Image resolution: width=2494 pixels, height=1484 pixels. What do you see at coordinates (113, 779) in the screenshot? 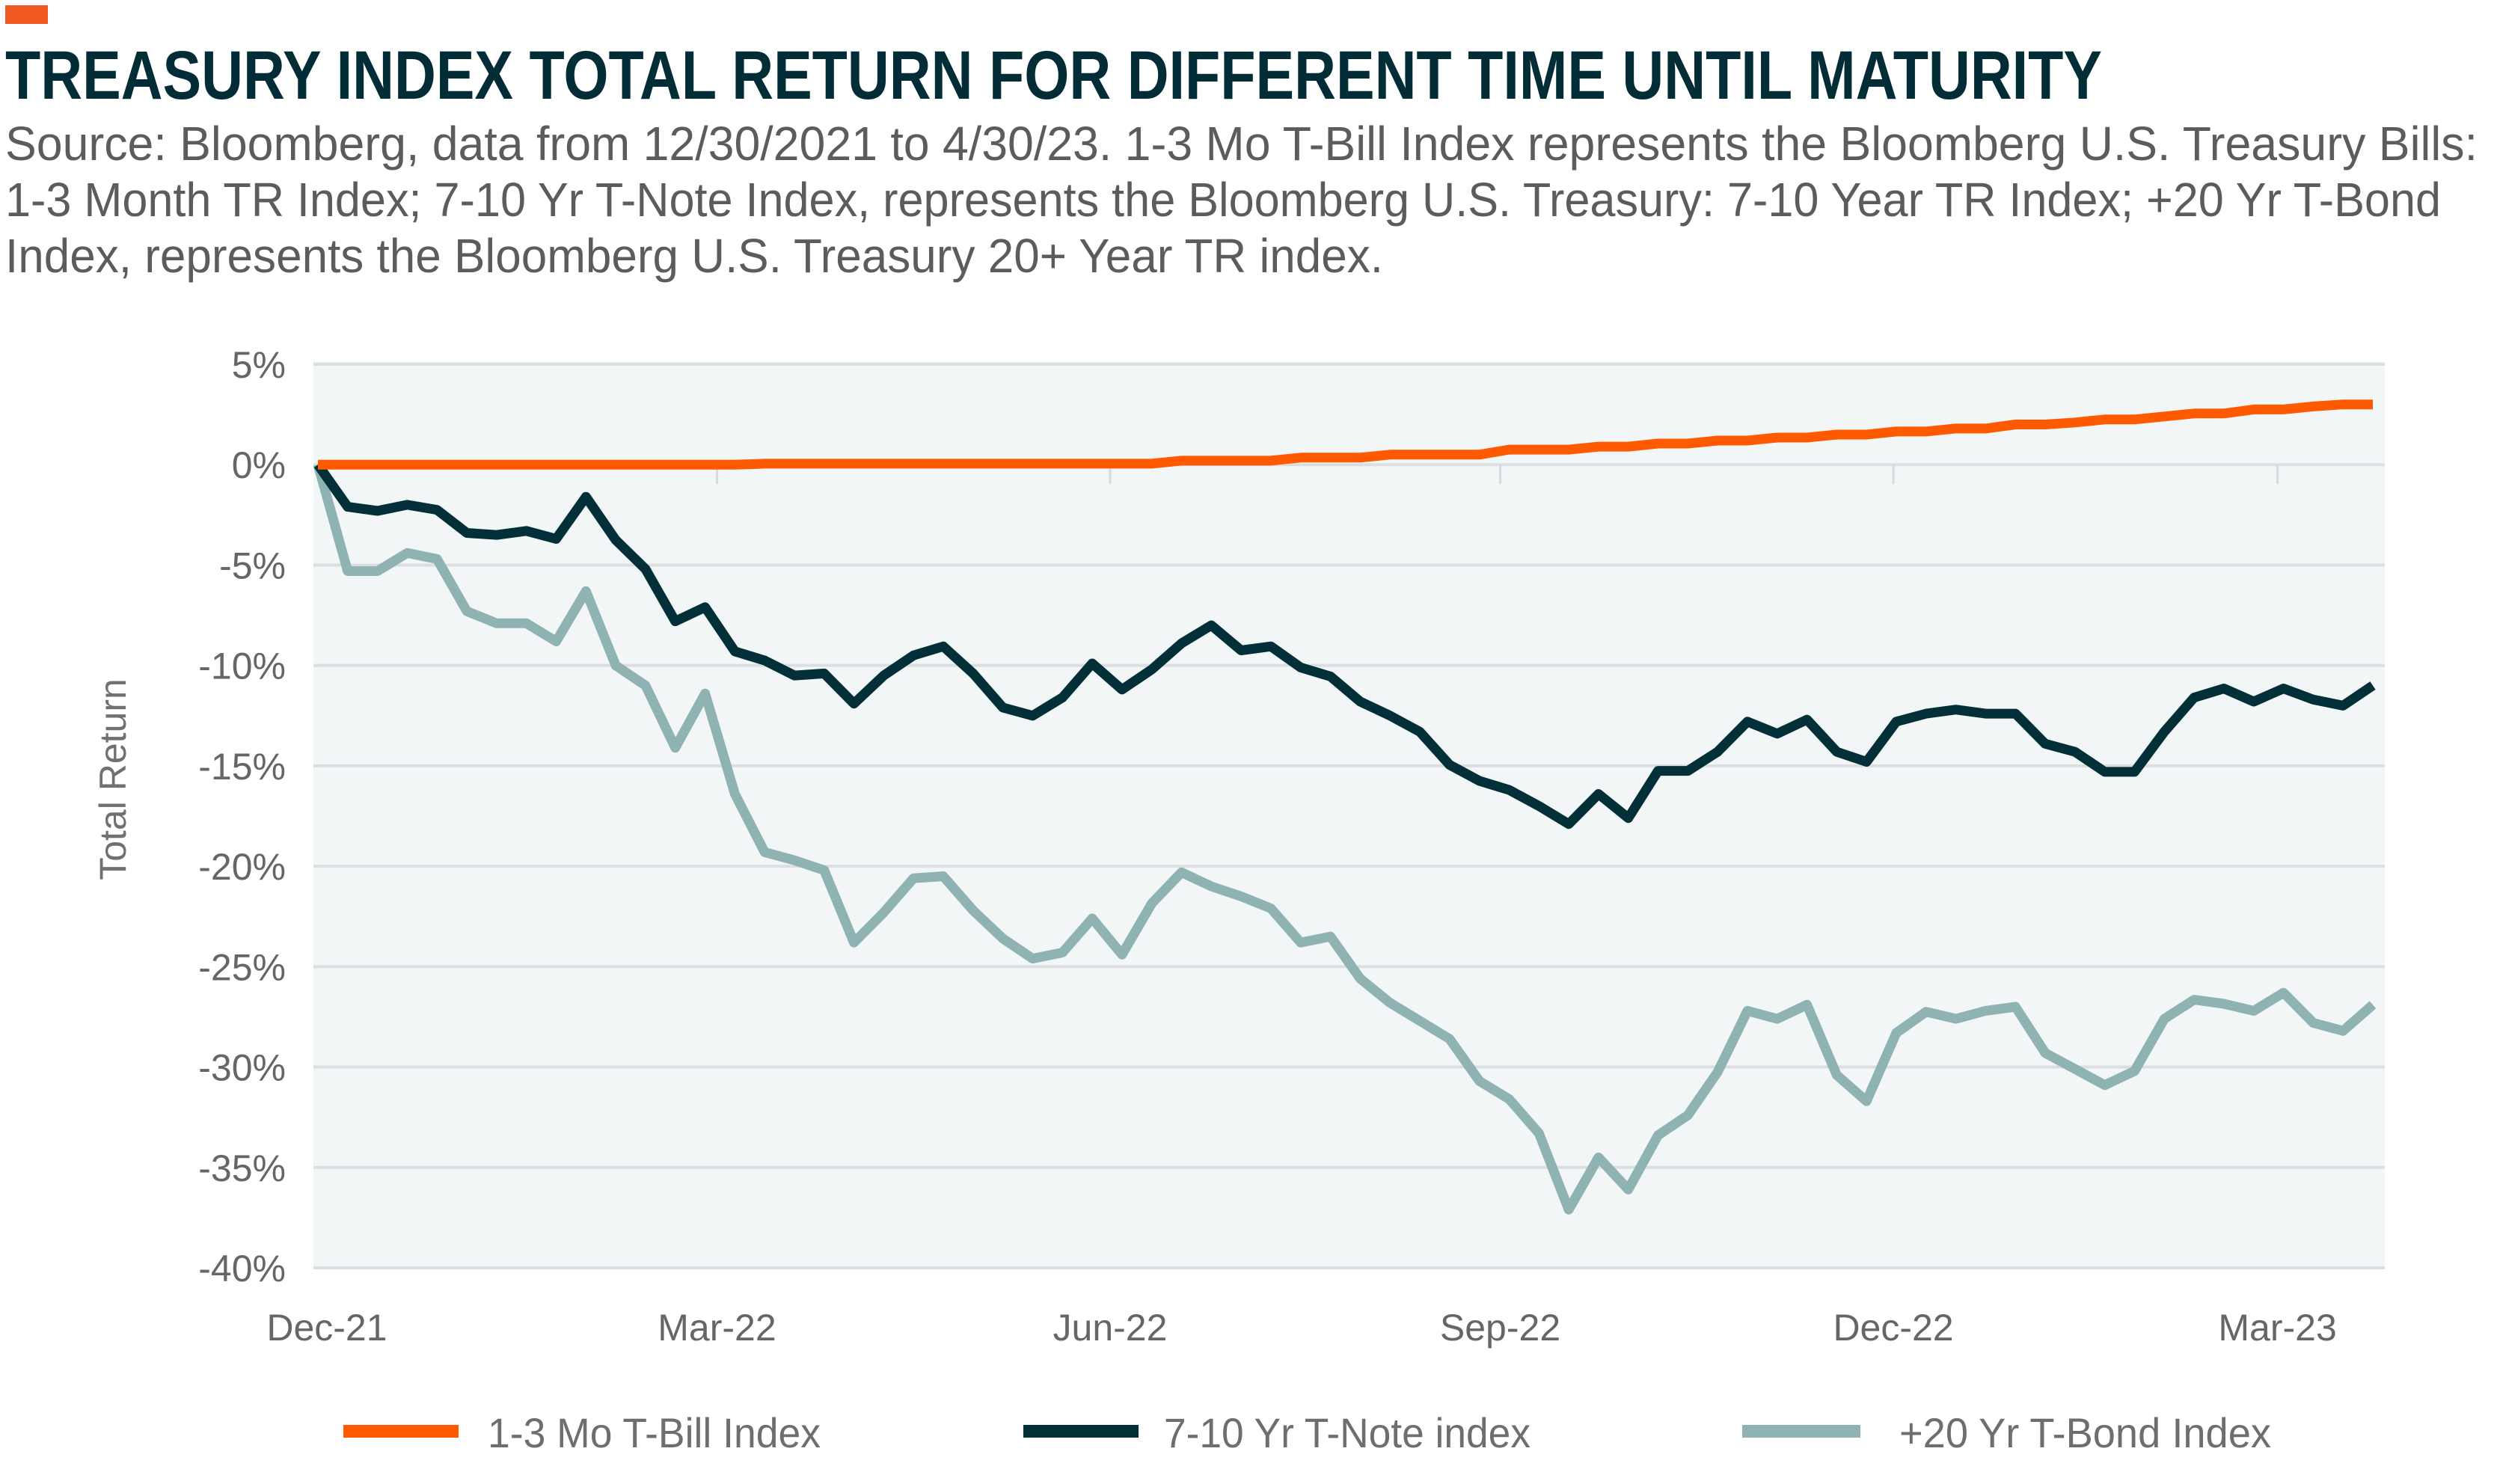
I see `y-axis-title: Total Return` at bounding box center [113, 779].